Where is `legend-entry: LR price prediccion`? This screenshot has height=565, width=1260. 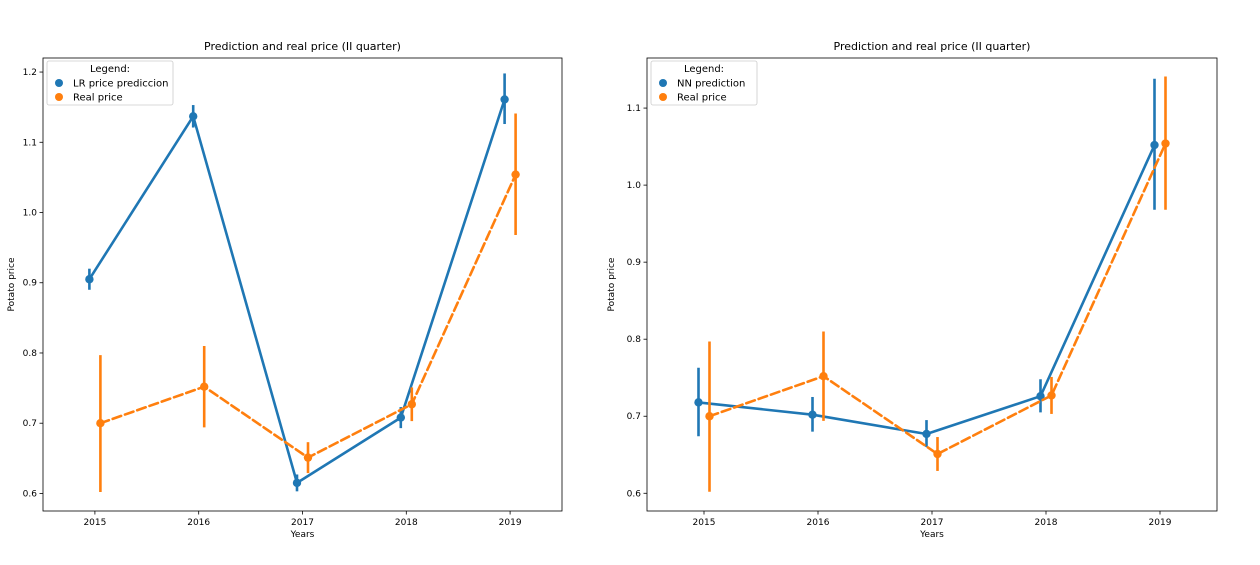 legend-entry: LR price prediccion is located at coordinates (121, 84).